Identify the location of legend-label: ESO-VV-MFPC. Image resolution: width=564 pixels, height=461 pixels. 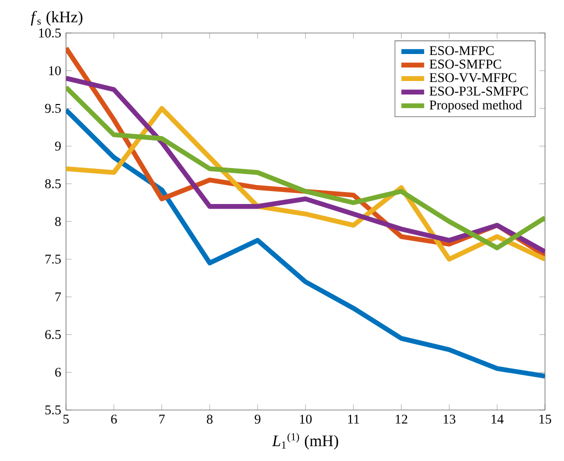
(473, 77).